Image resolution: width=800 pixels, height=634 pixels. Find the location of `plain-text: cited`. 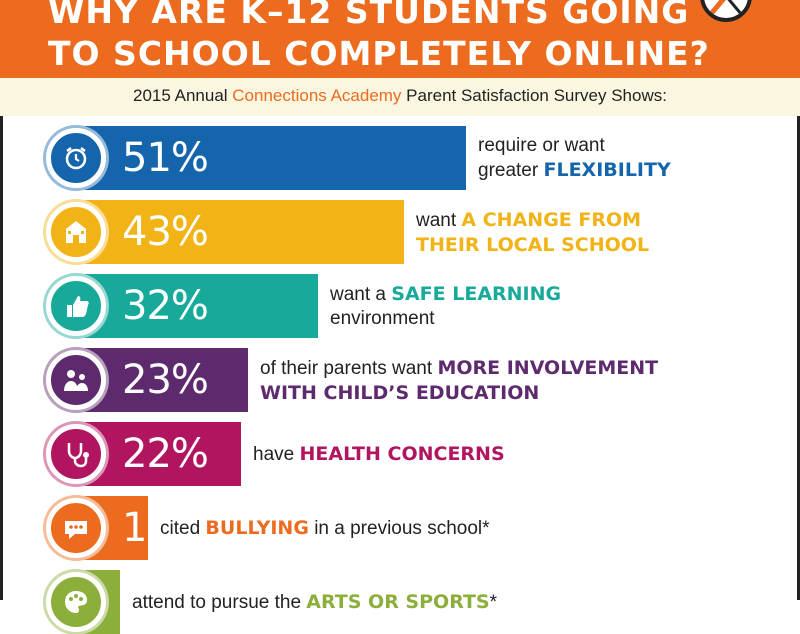

plain-text: cited is located at coordinates (183, 528).